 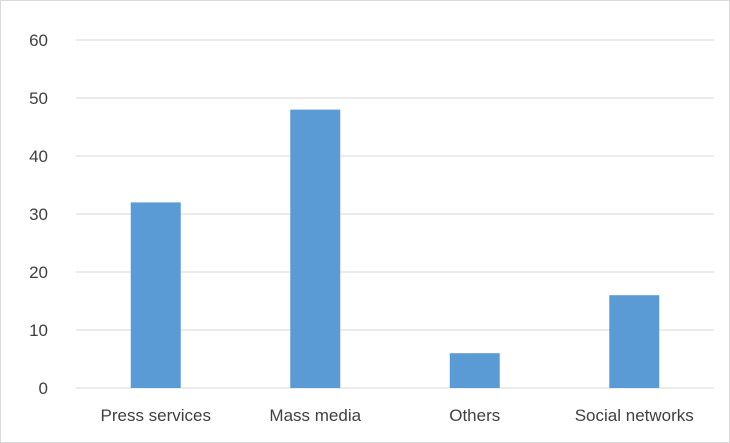 What do you see at coordinates (38, 40) in the screenshot?
I see `y-tick-label: 60` at bounding box center [38, 40].